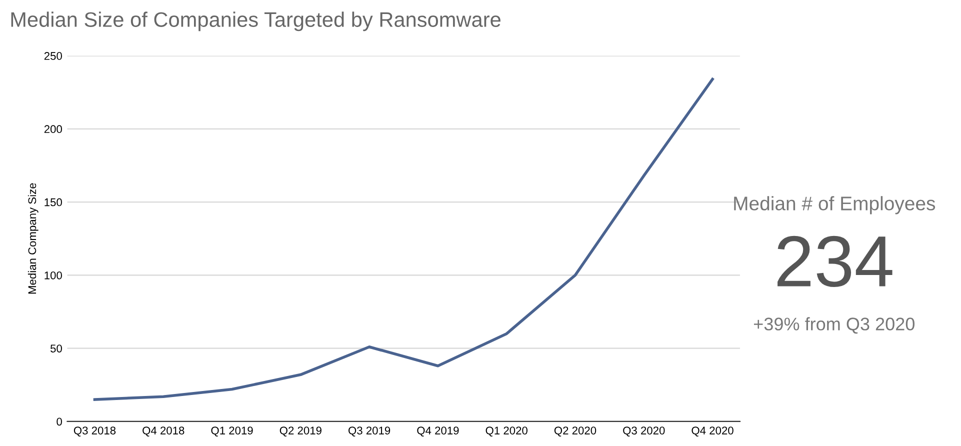  What do you see at coordinates (255, 22) in the screenshot?
I see `chart-title: Median Size of Companies Targeted by Ransomware` at bounding box center [255, 22].